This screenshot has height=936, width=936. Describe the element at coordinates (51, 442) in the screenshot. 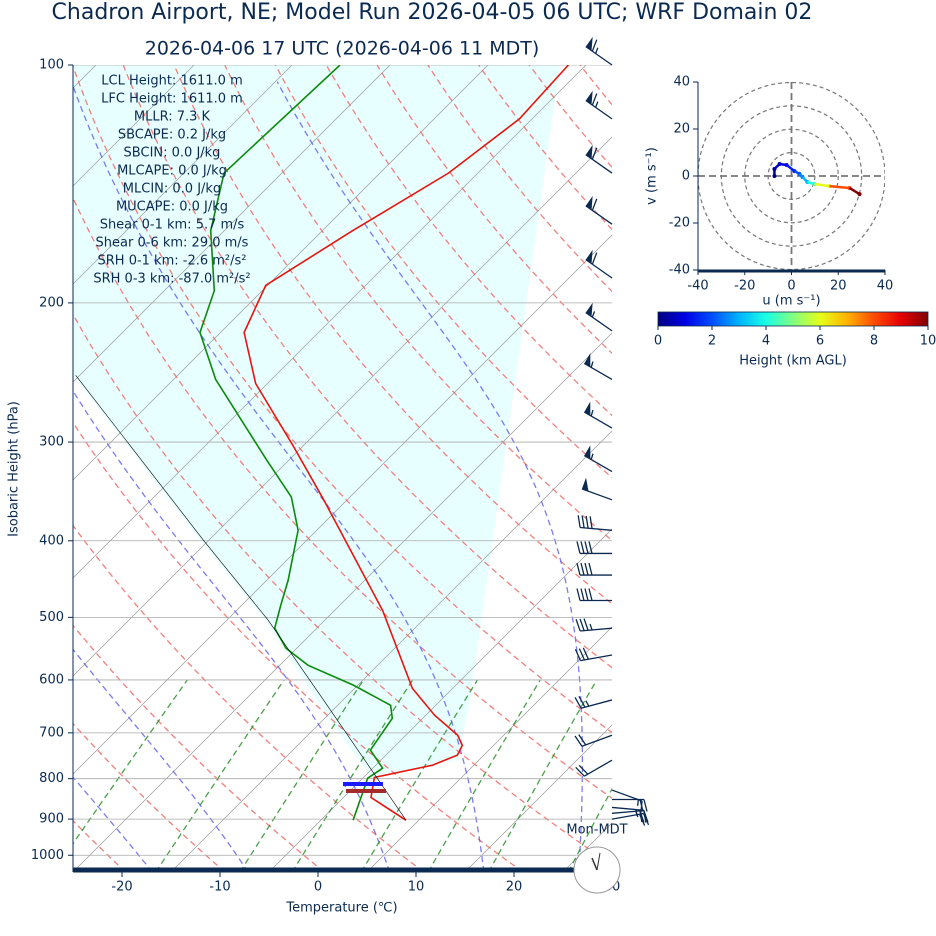

I see `y-tick-label: 300` at that location.